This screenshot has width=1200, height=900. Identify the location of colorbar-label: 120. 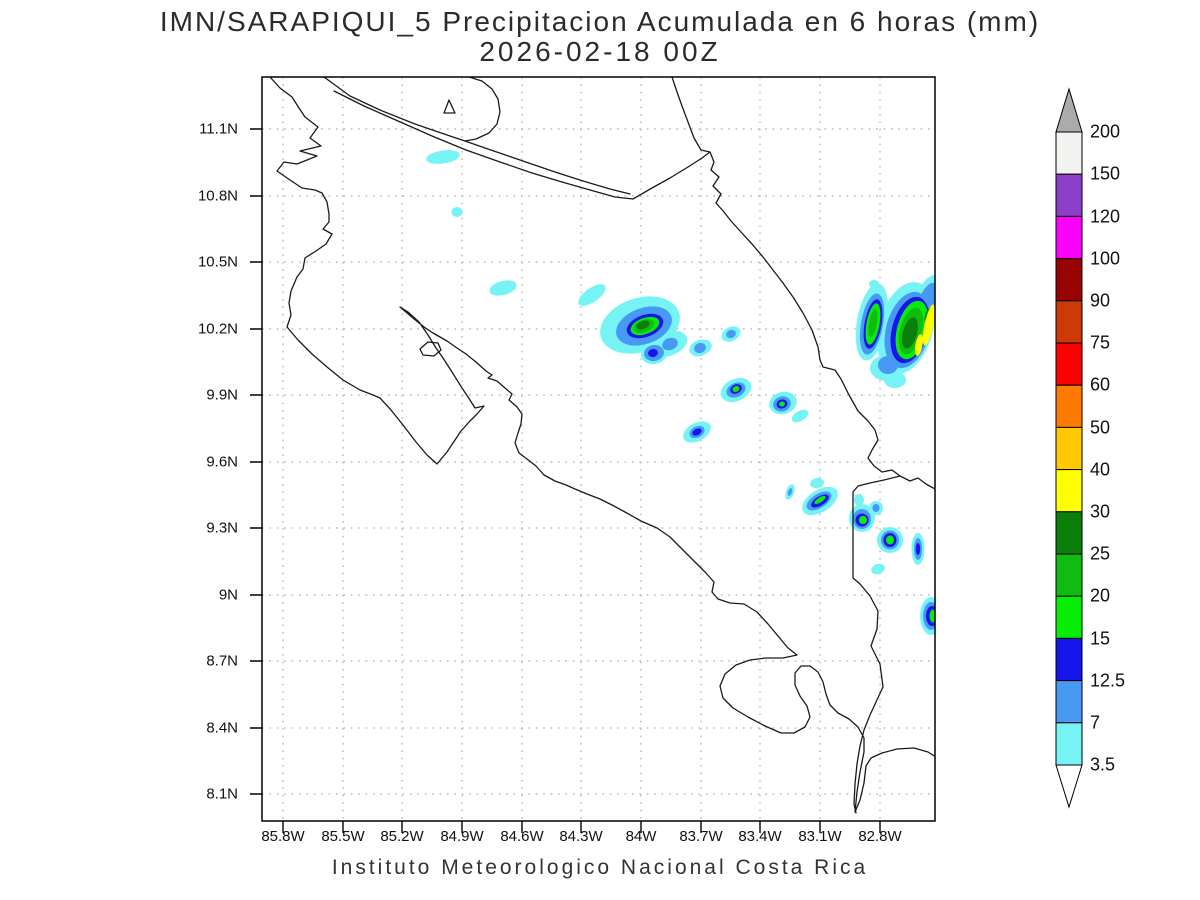
(1105, 216).